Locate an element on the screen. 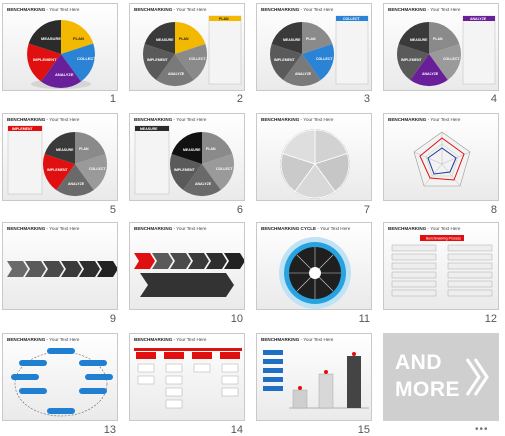 Image resolution: width=505 pixels, height=436 pixels. slide-number-5: 5 is located at coordinates (112, 210).